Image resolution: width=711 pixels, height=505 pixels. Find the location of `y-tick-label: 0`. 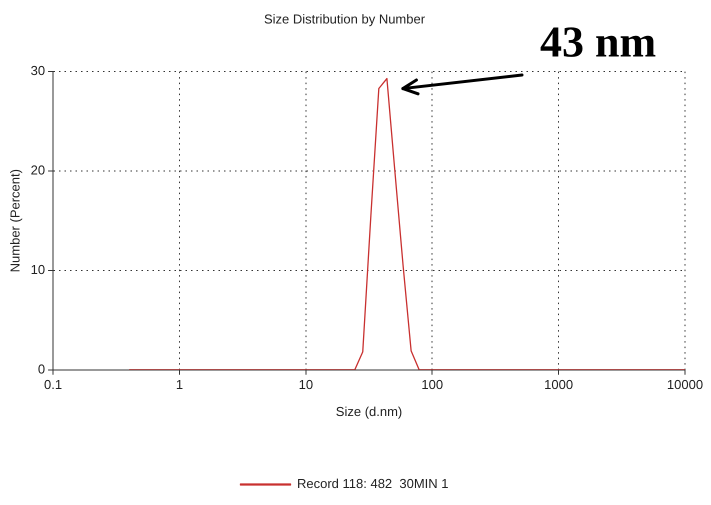

y-tick-label: 0 is located at coordinates (42, 368).